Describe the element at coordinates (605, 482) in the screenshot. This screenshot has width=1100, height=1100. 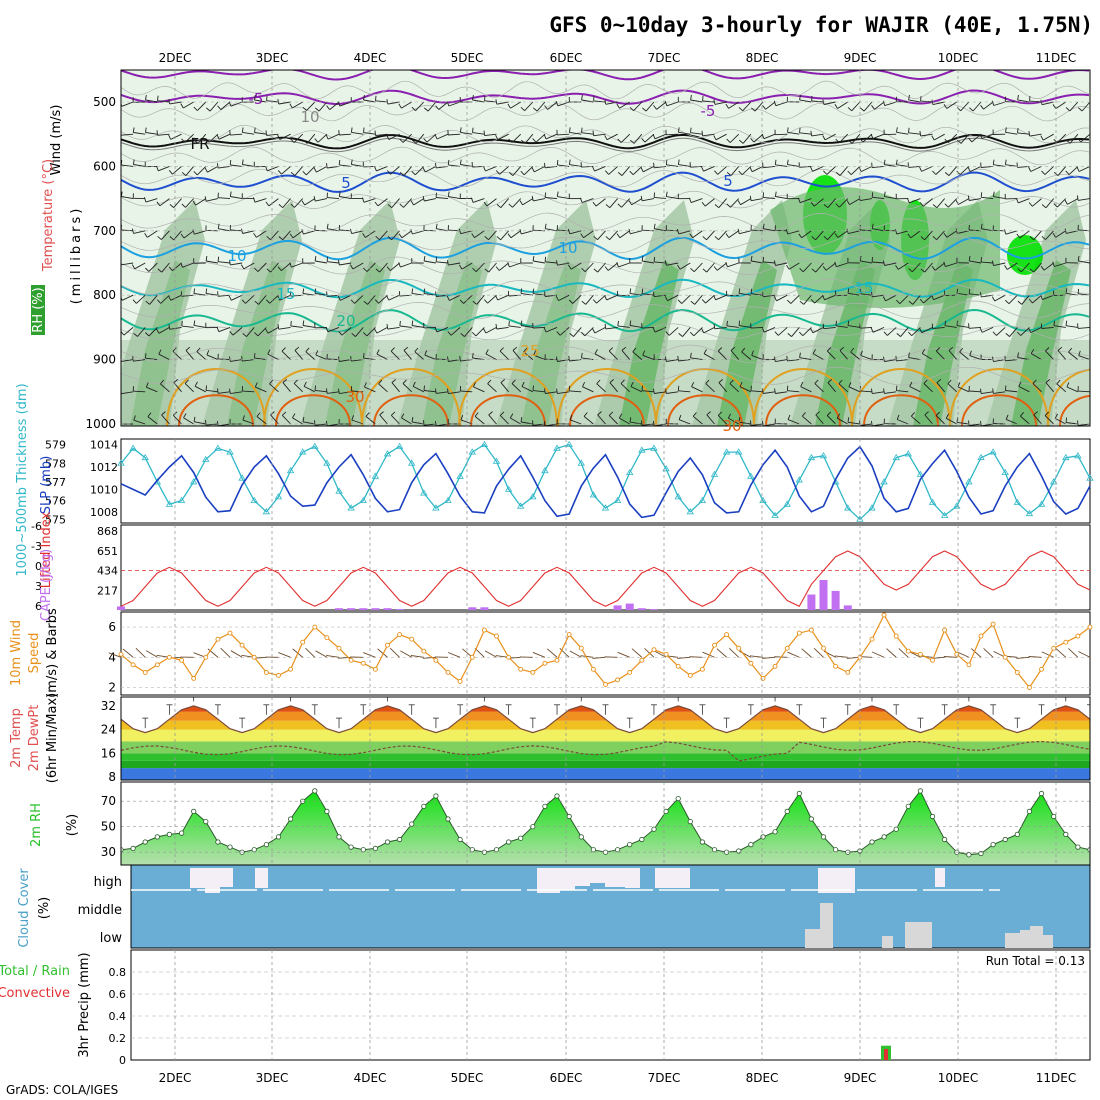
I see `slp-line` at that location.